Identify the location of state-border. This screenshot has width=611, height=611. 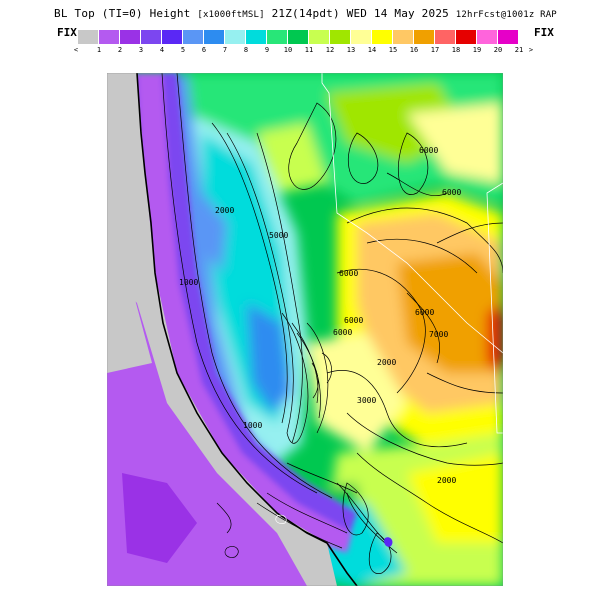
(412, 213).